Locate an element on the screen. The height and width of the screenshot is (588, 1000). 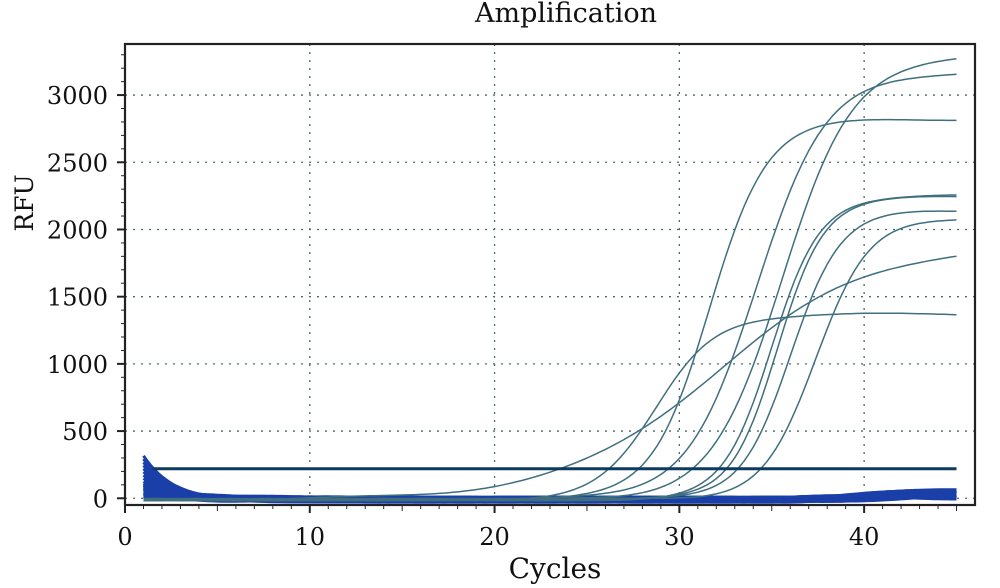
y-axis-label-text: RFU is located at coordinates (24, 203).